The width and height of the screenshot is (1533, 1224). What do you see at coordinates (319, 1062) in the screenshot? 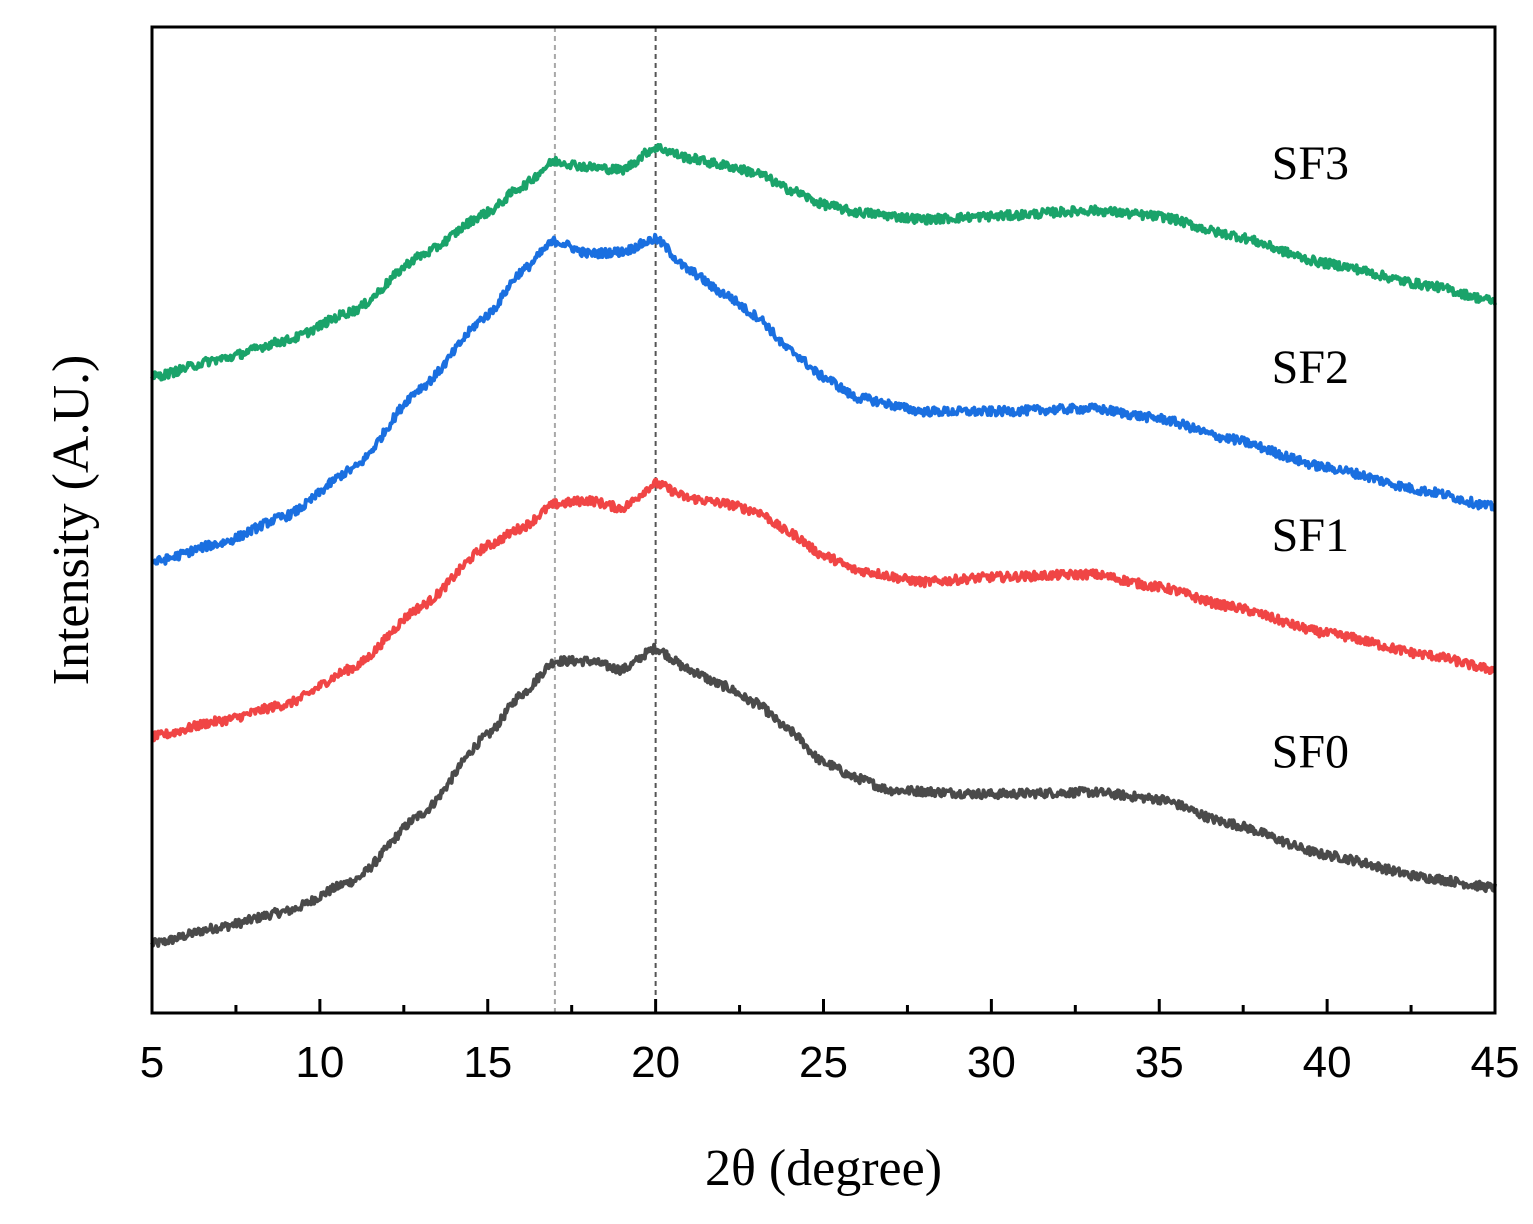
I see `x-tick-label-10: 10` at bounding box center [319, 1062].